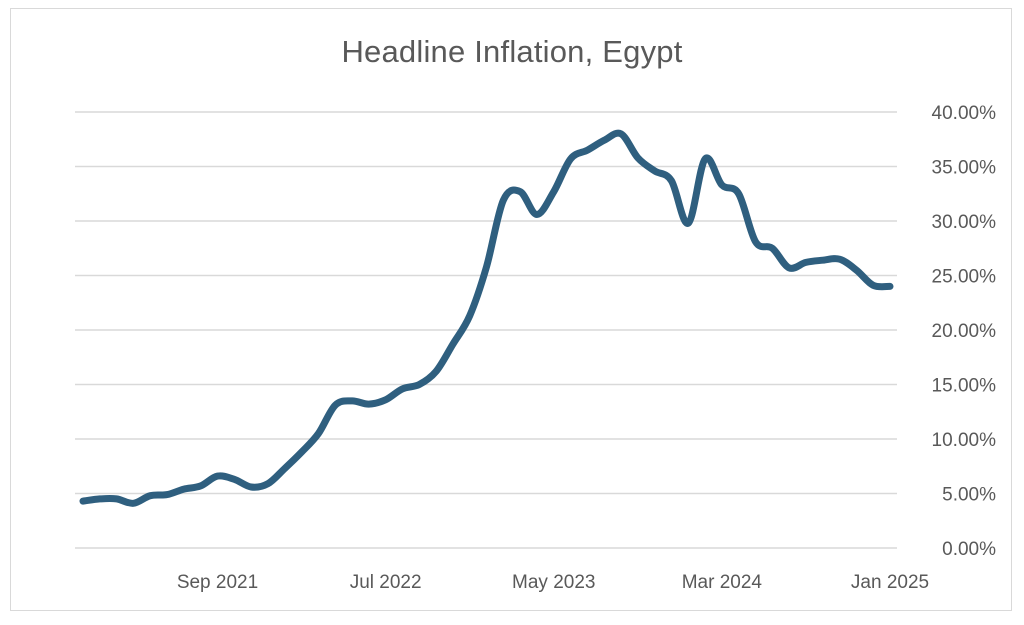 The image size is (1024, 625). I want to click on x-tick-label: Jul 2022, so click(386, 582).